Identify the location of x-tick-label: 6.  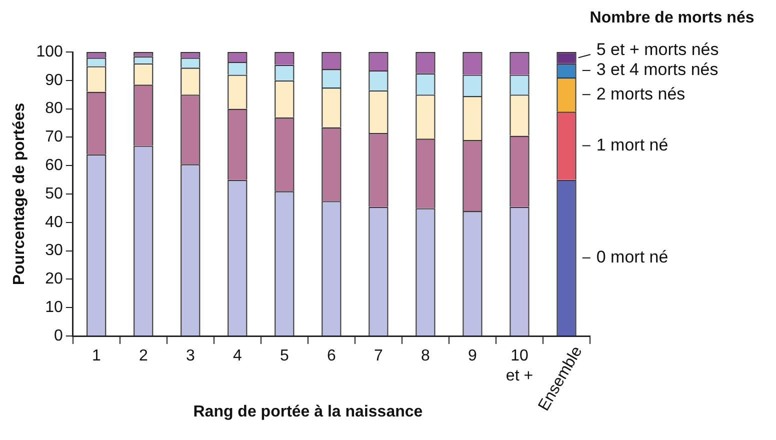
(331, 355).